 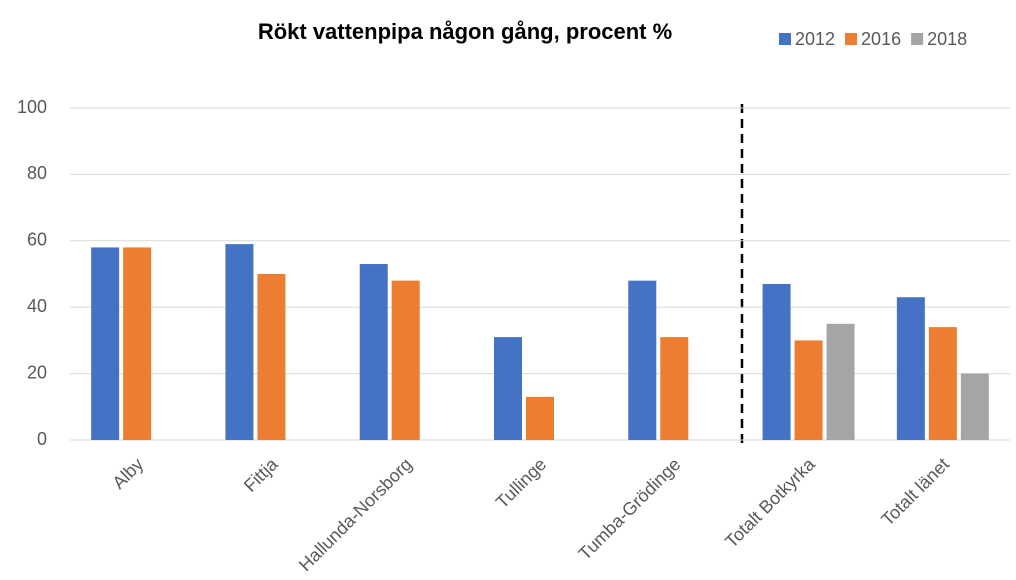 I want to click on x-tick-label: Totalt Botkyrka, so click(x=770, y=502).